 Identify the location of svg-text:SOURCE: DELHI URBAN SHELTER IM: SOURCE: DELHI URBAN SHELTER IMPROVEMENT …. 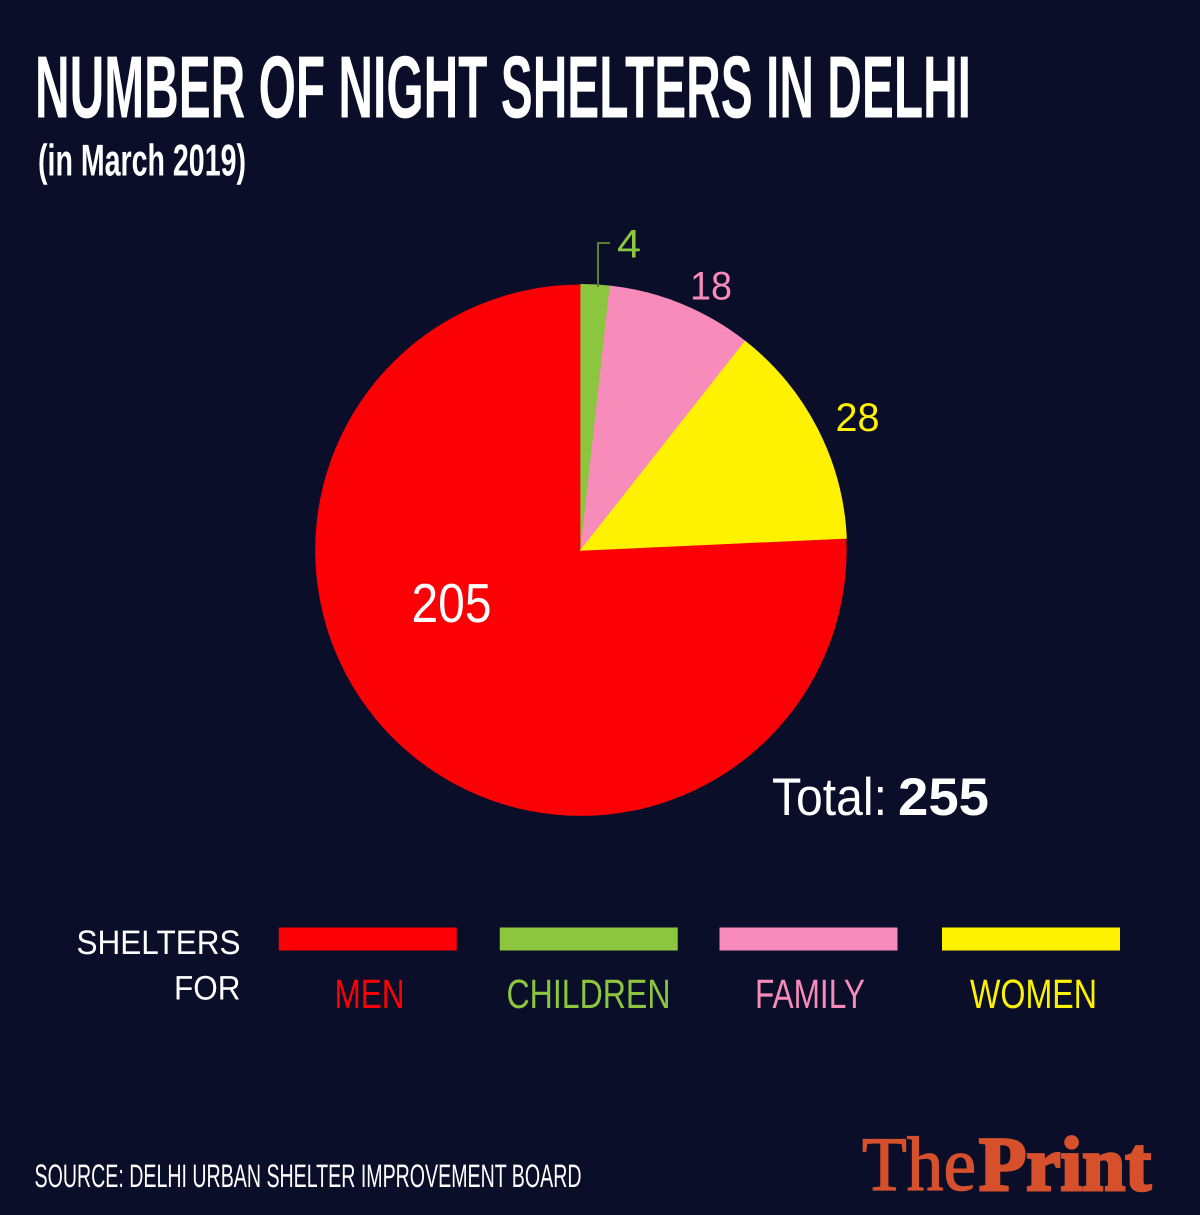
(308, 1176).